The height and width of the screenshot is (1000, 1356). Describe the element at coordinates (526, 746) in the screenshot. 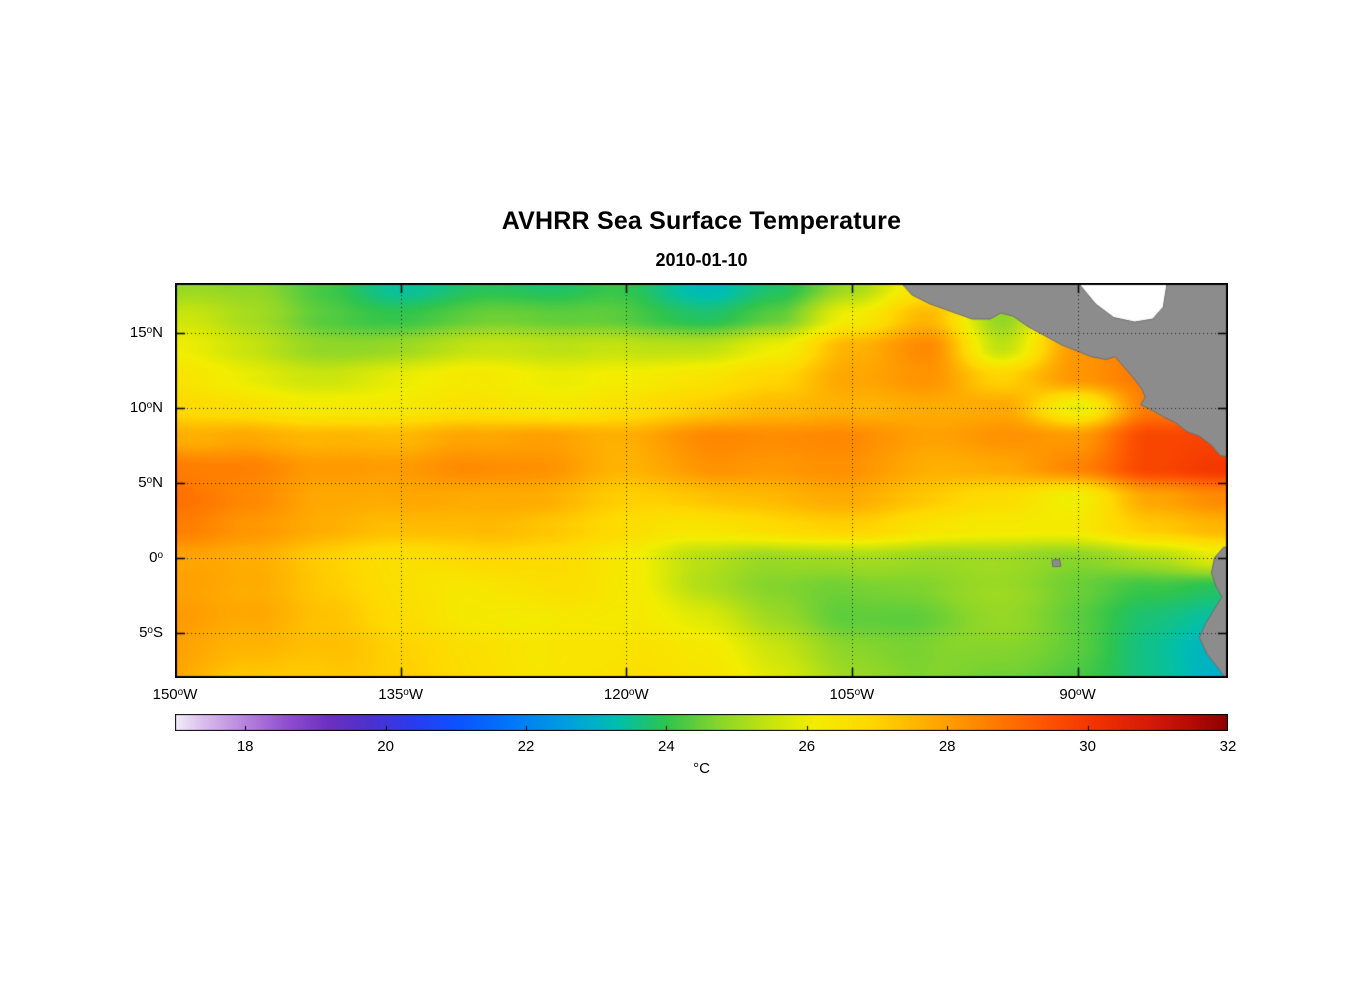

I see `colorbar-tick-label: 22` at that location.